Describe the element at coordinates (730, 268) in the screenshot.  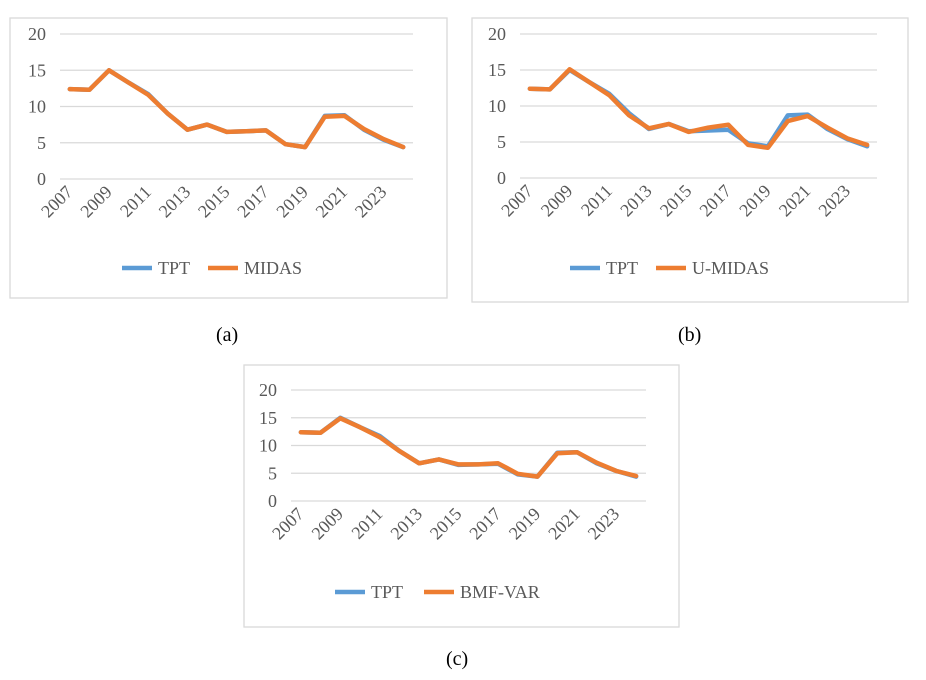
I see `legend-label: U-MIDAS` at that location.